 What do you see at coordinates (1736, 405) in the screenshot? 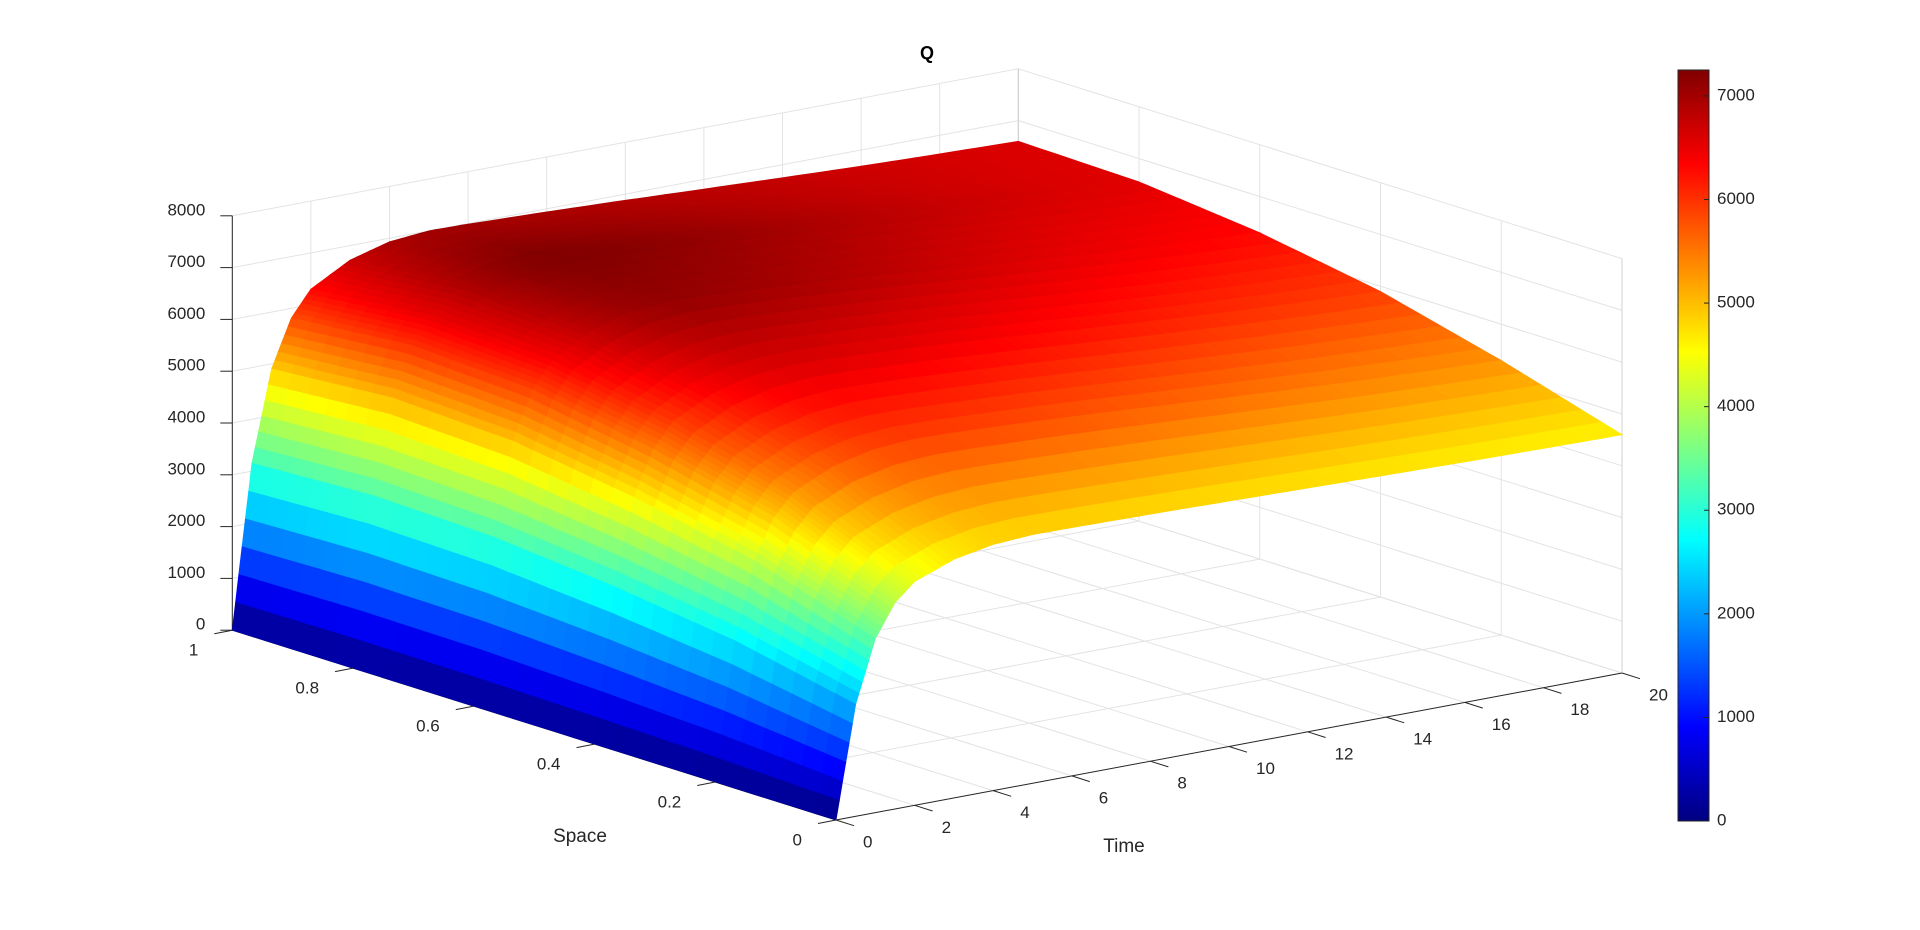
I see `colorbar-tick-label: 4000` at bounding box center [1736, 405].